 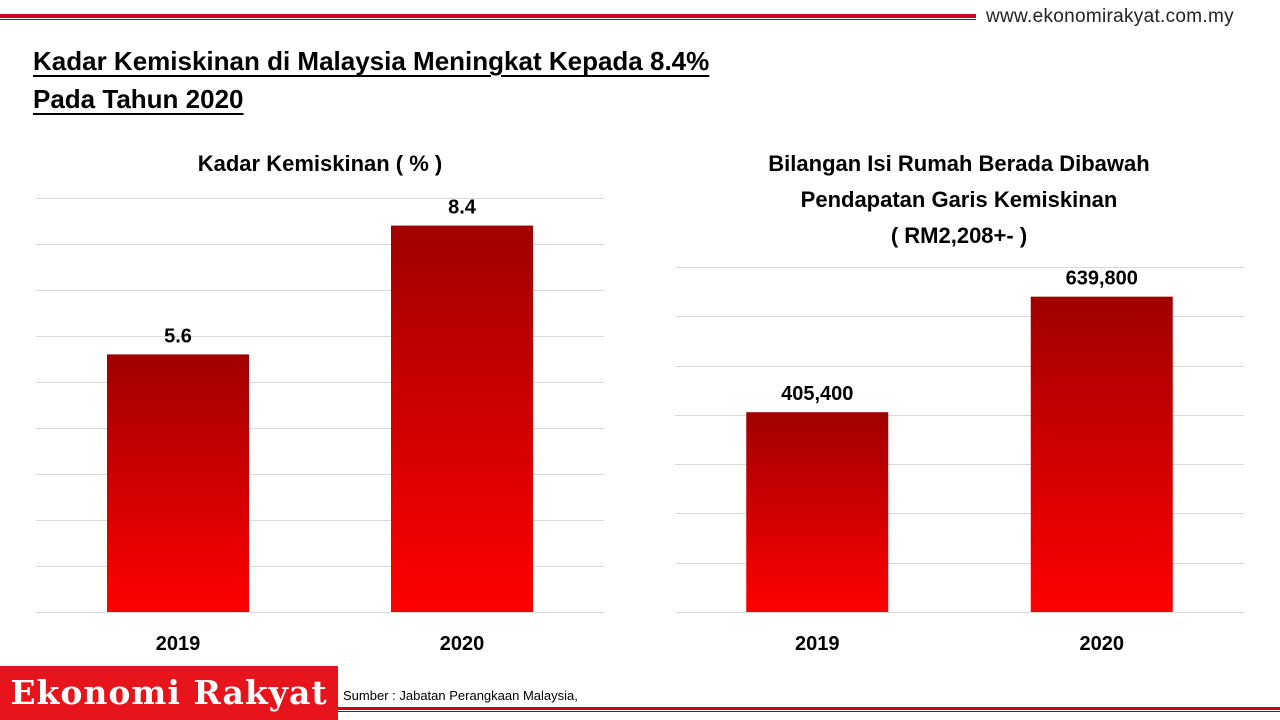 What do you see at coordinates (817, 644) in the screenshot?
I see `chart-2-category-label-2019: 2019` at bounding box center [817, 644].